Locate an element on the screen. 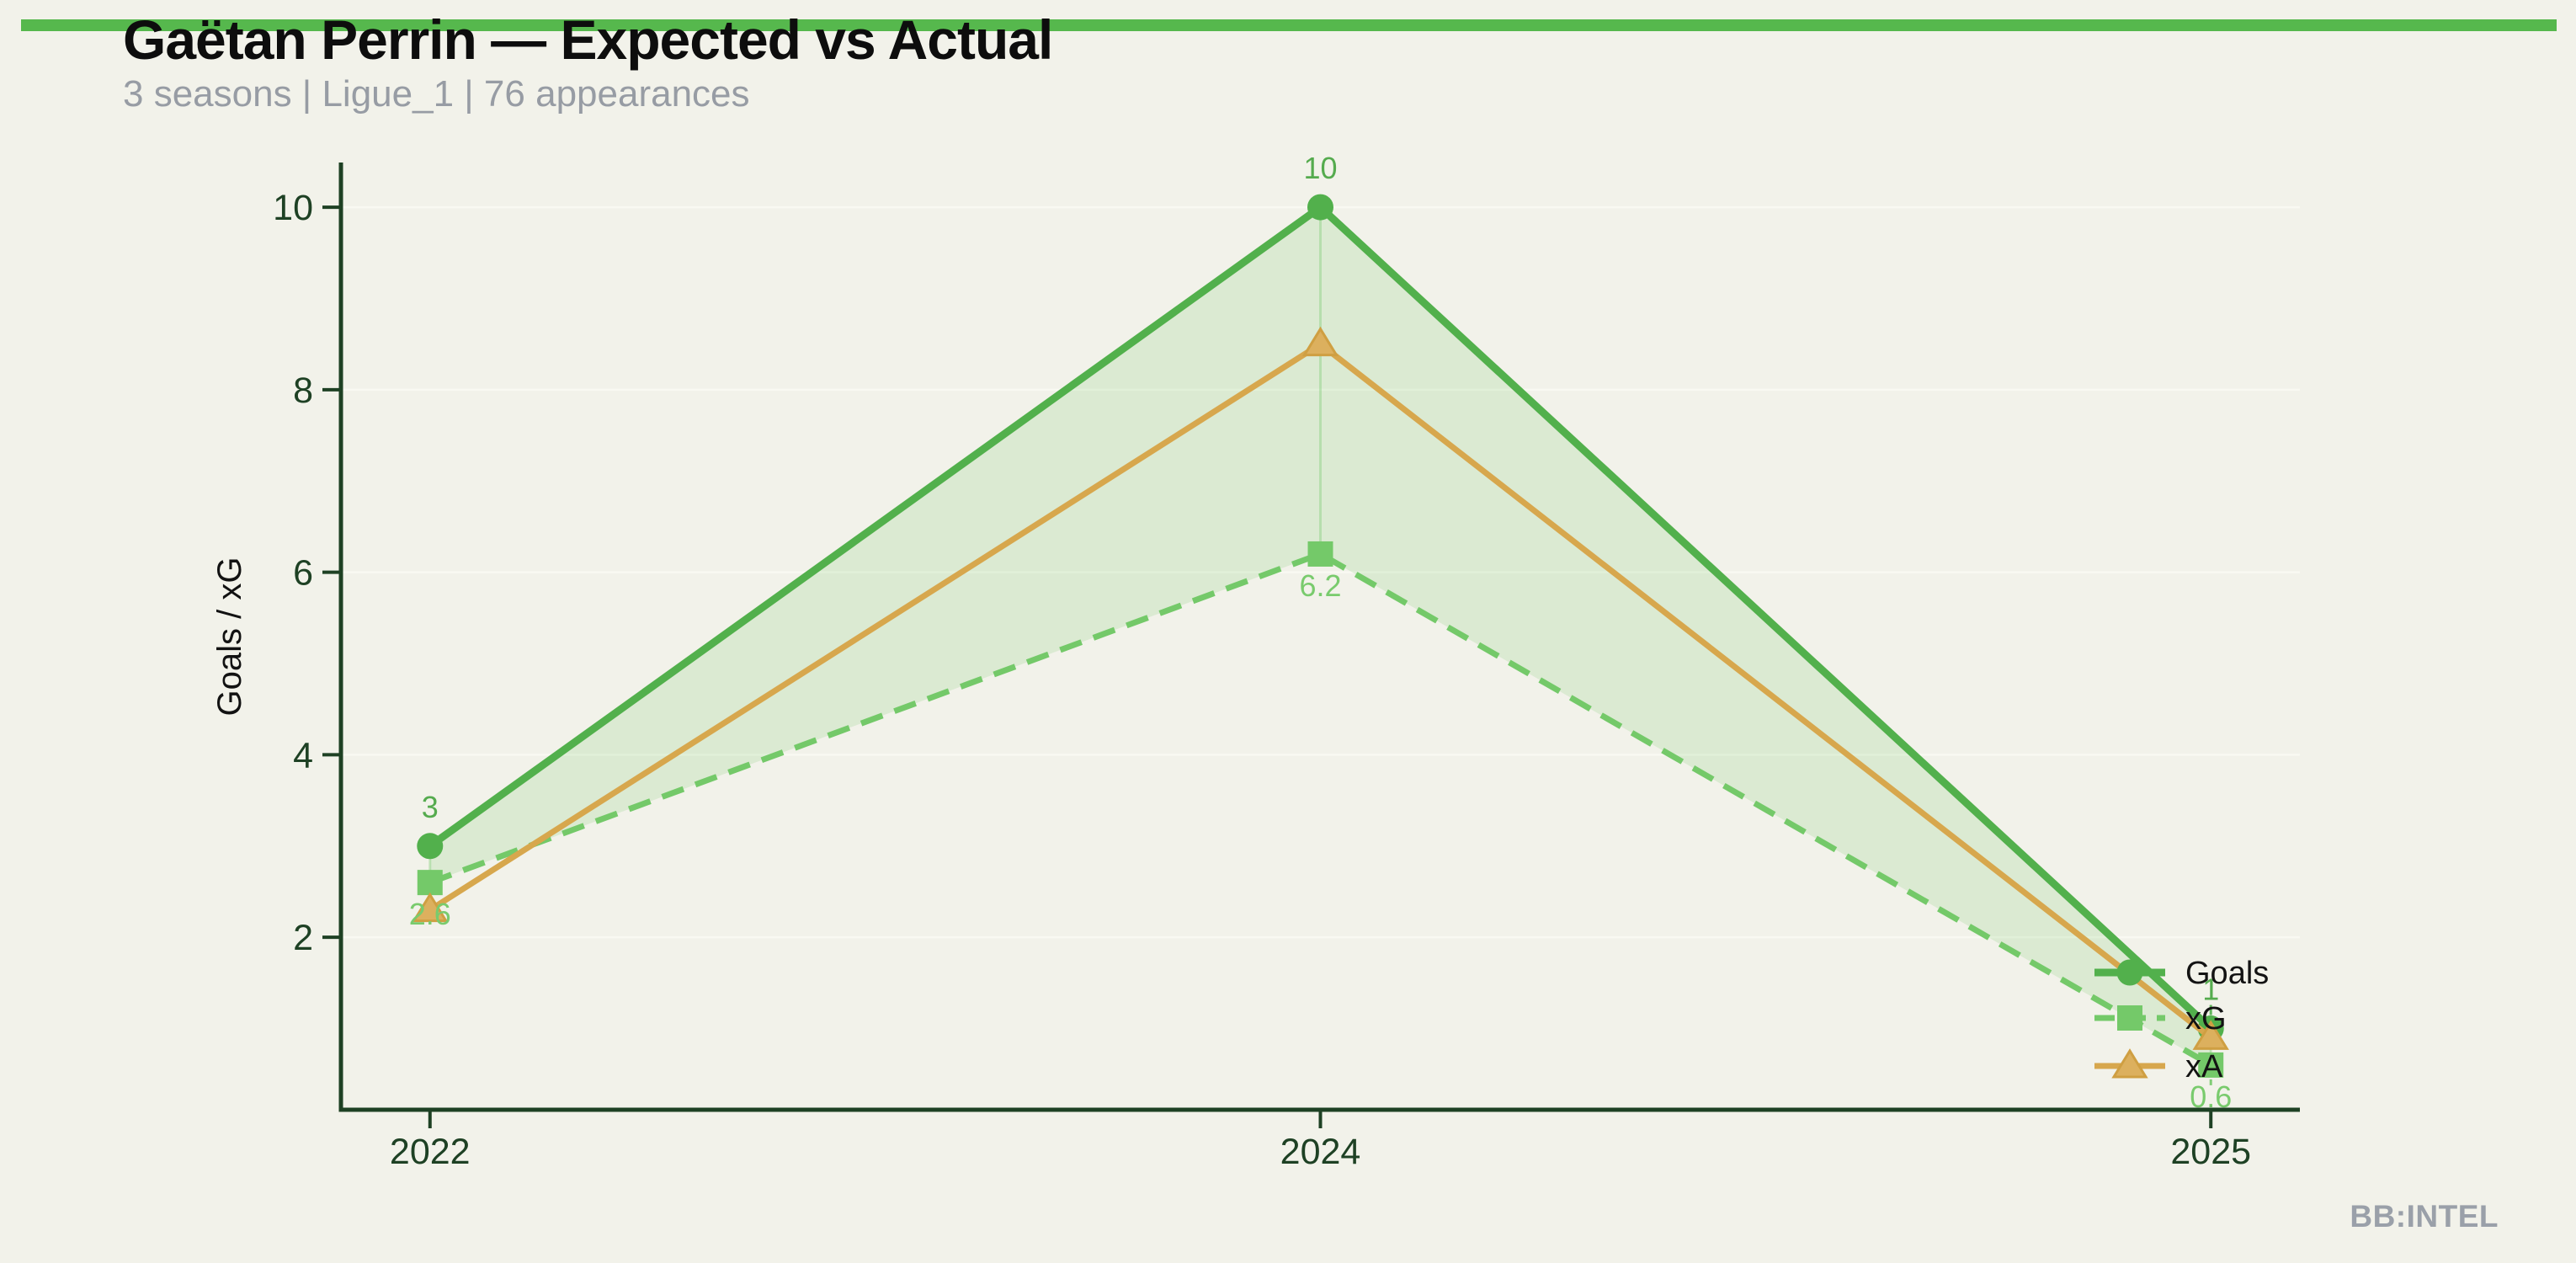 The image size is (2576, 1263). chart-title: Gaëtan Perrin — Expected vs Actual is located at coordinates (588, 39).